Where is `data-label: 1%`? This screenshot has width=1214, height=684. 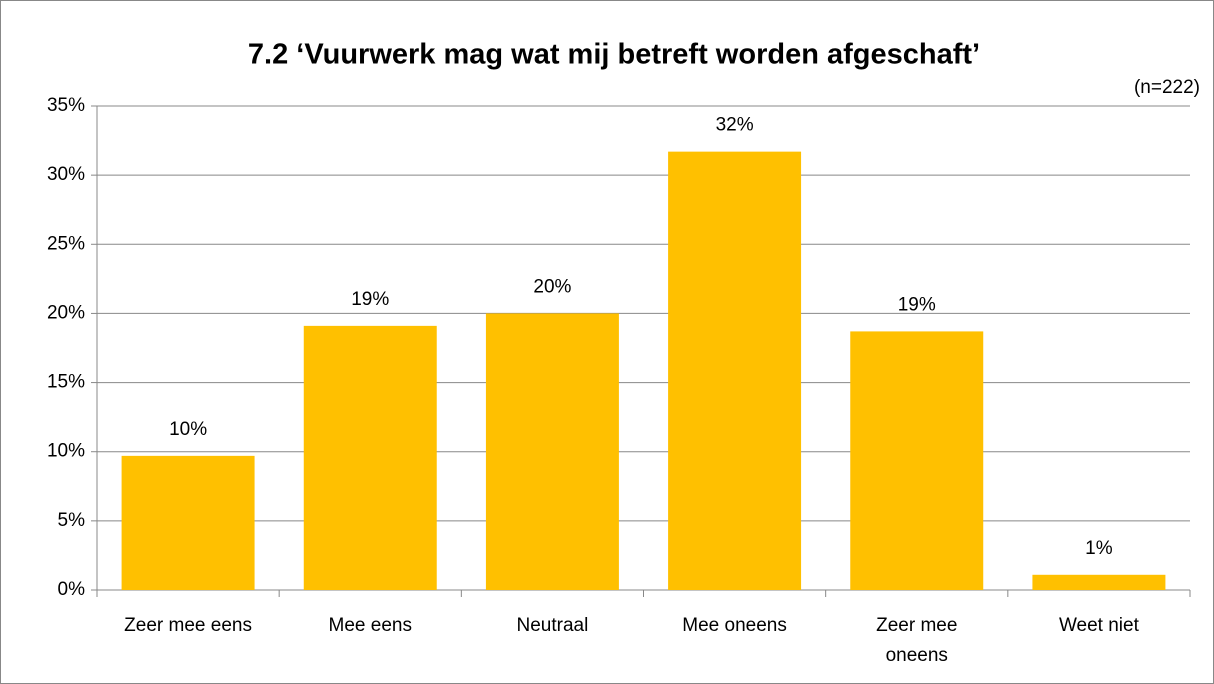 data-label: 1% is located at coordinates (1099, 548).